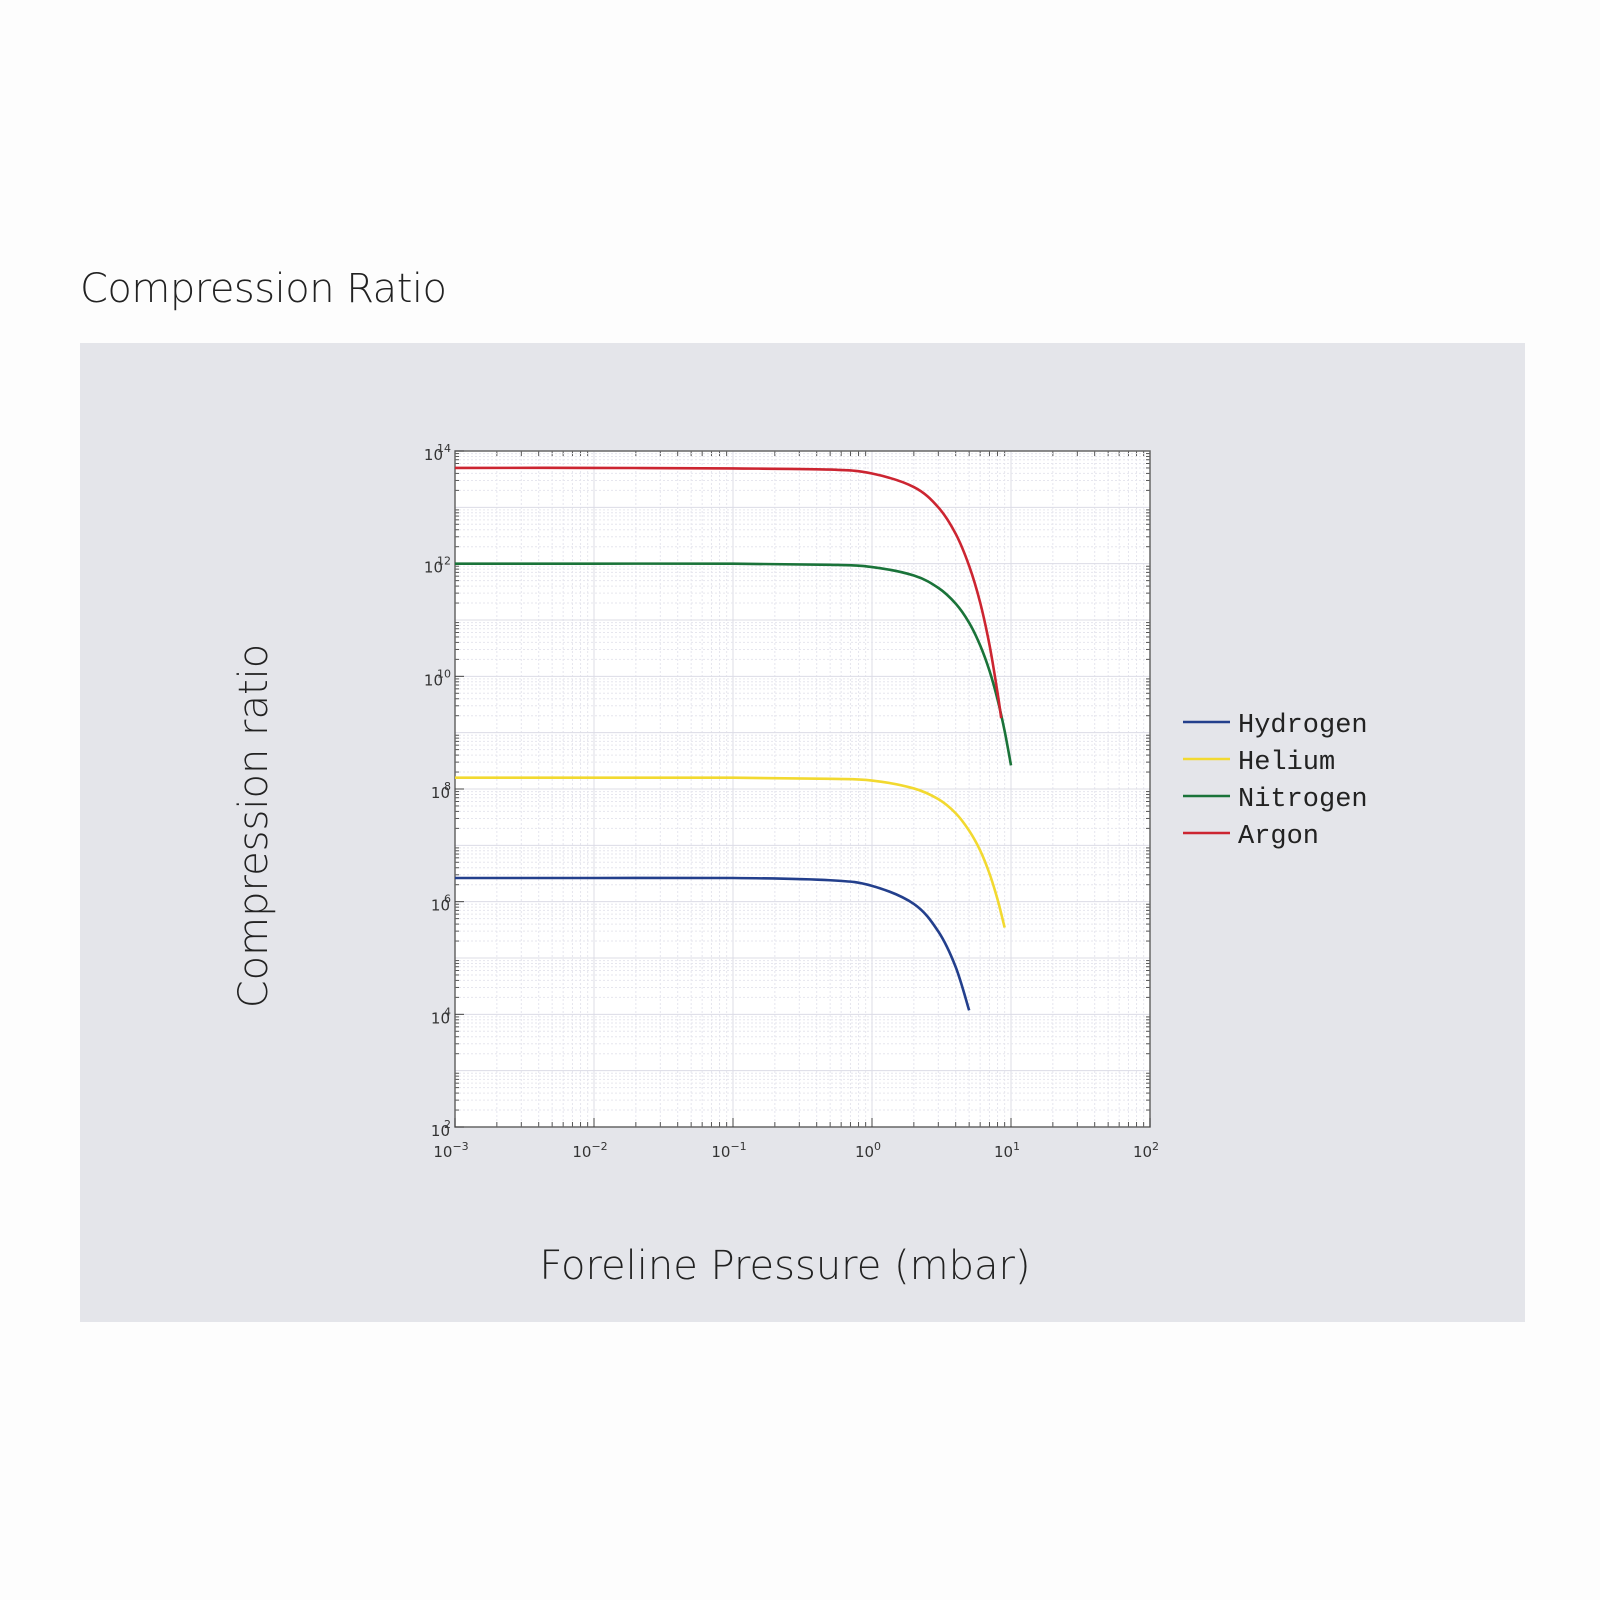  I want to click on y-tick-label: 10⁶, so click(441, 904).